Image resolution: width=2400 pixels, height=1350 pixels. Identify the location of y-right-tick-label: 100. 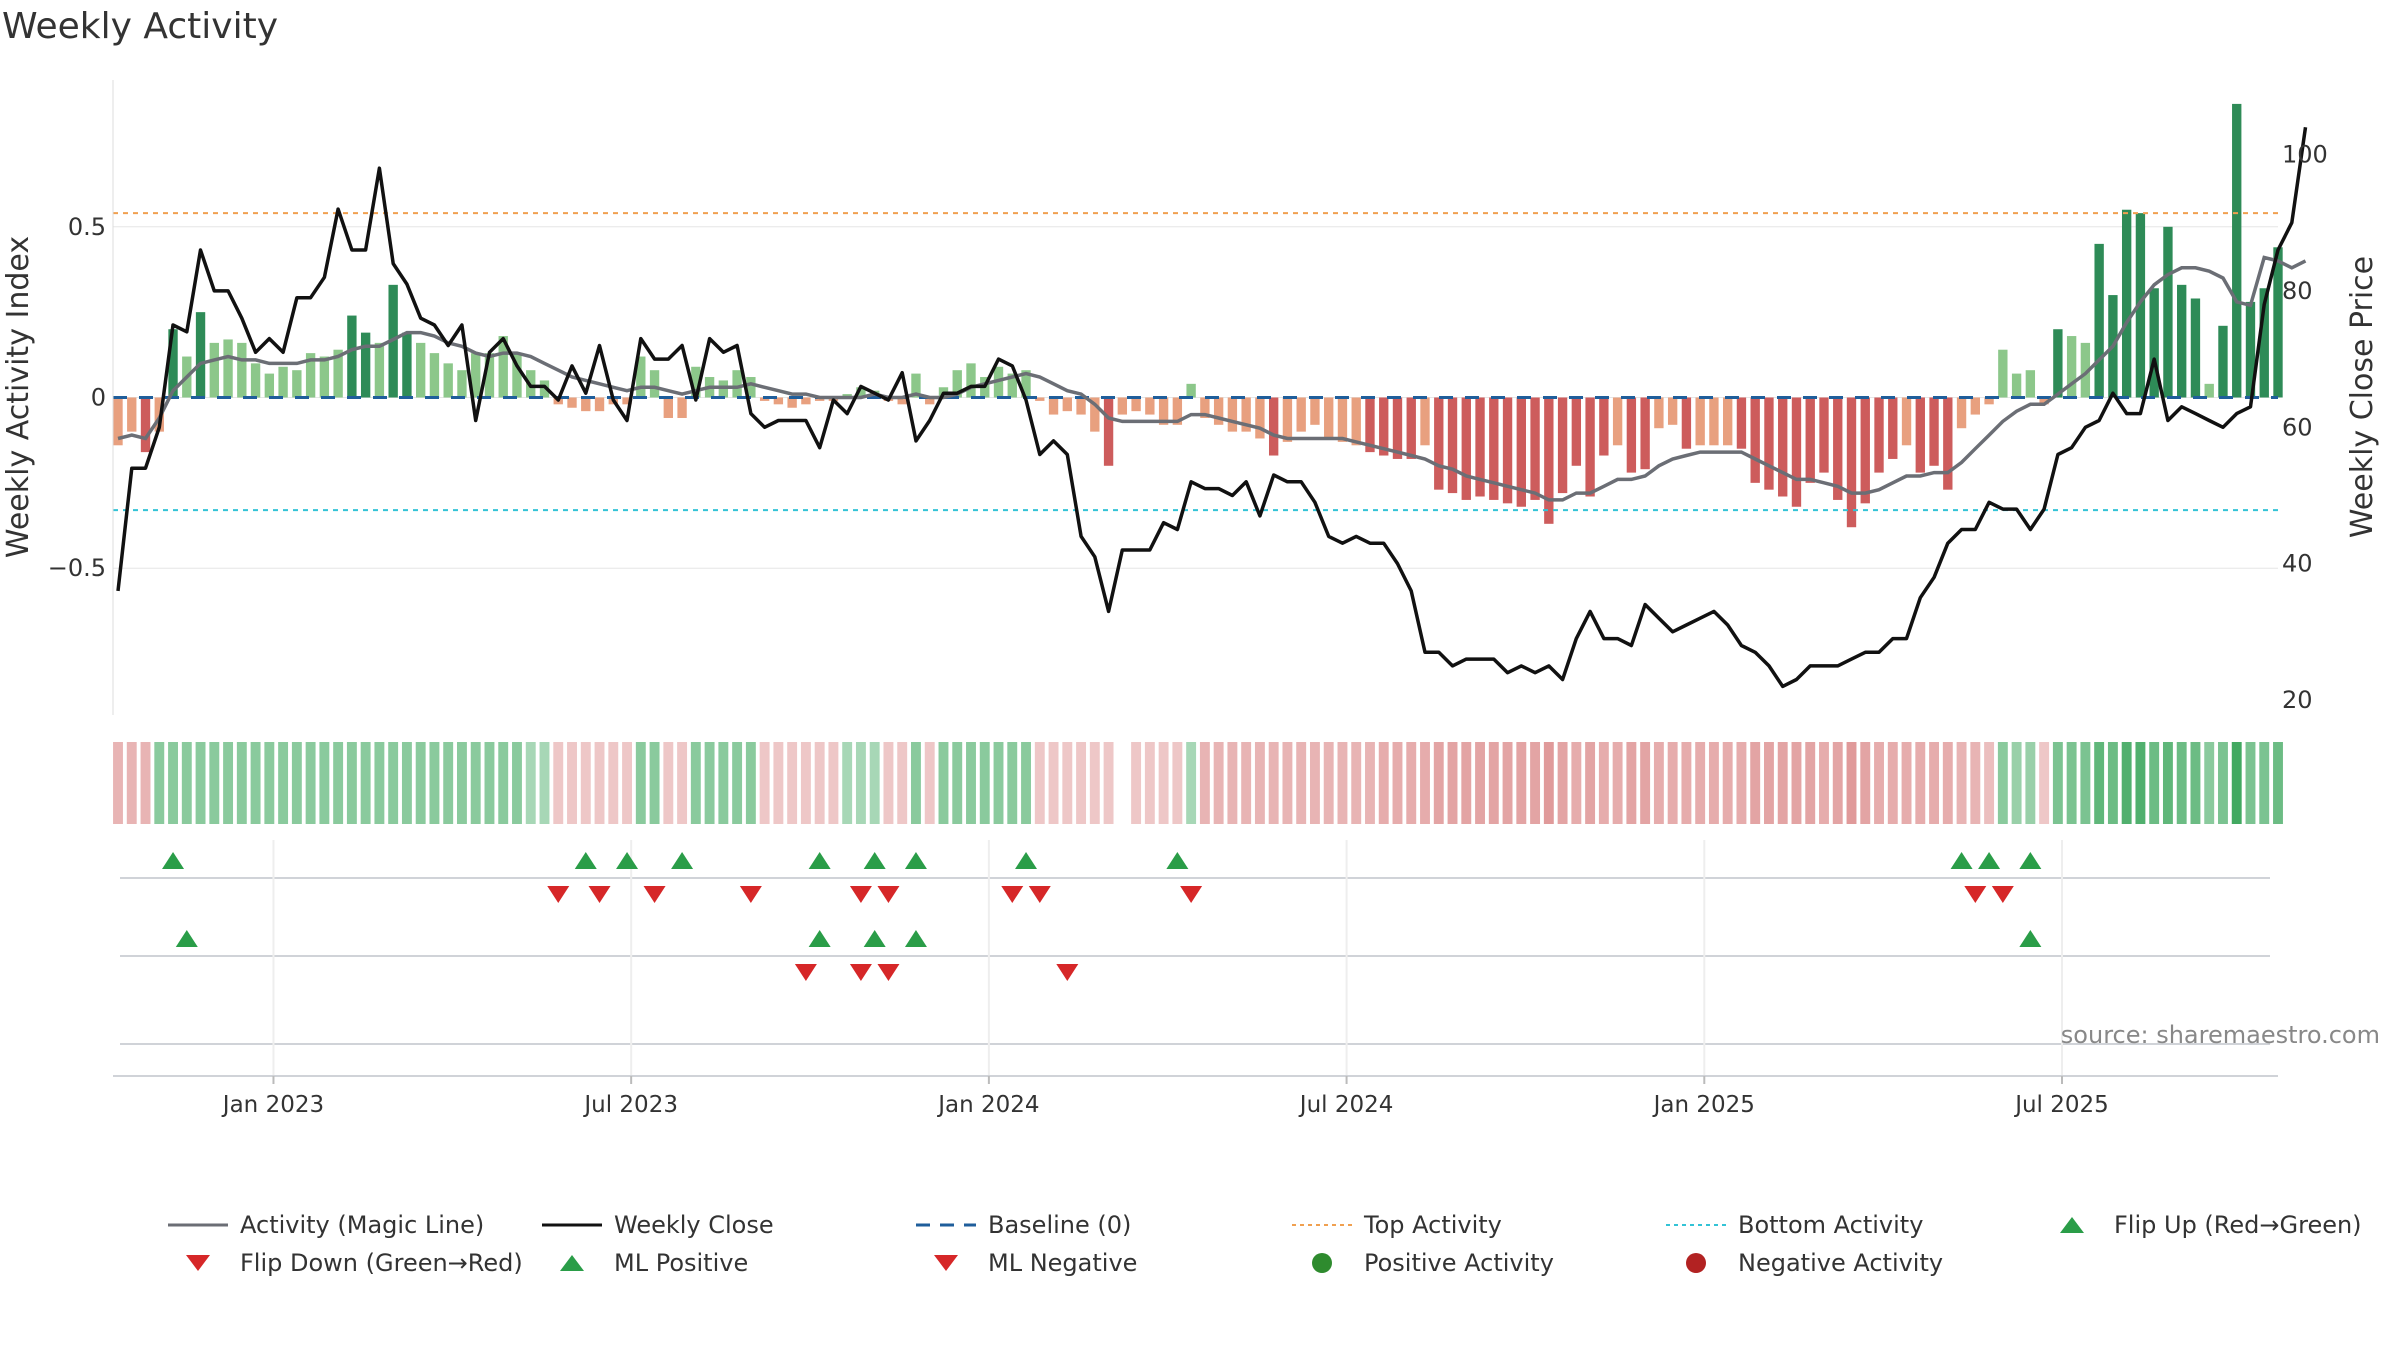
(2305, 155).